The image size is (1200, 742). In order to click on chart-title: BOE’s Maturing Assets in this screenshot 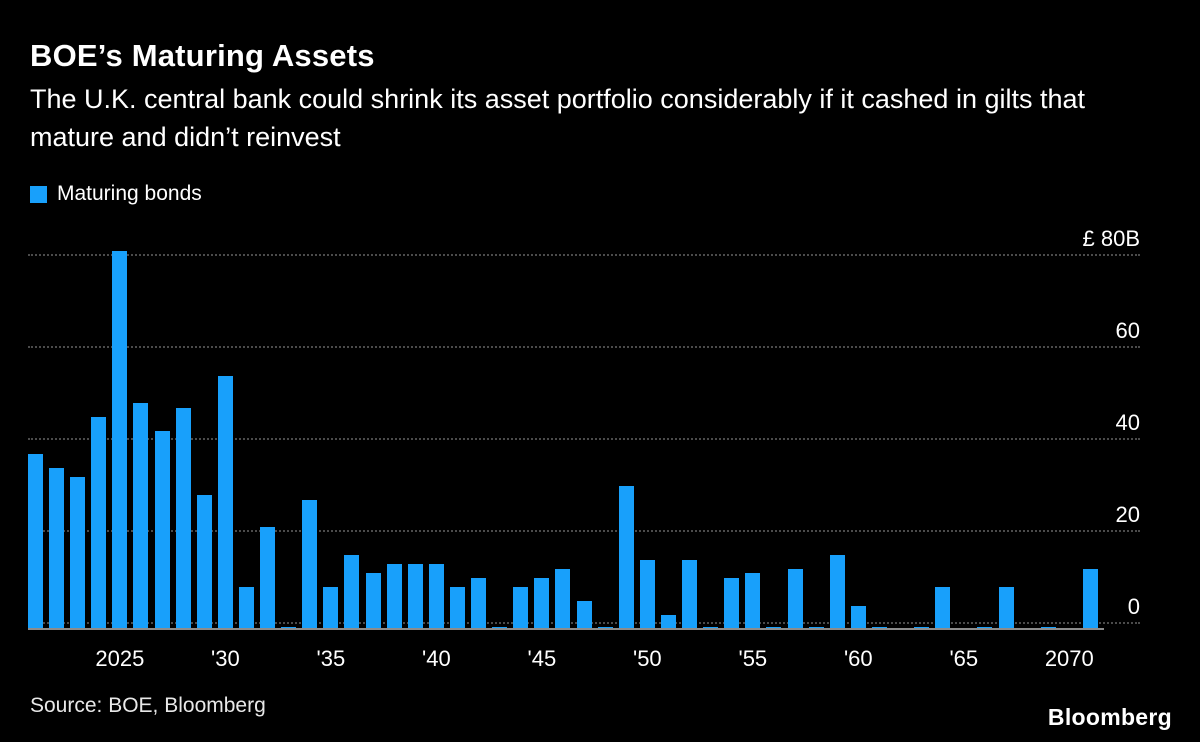, I will do `click(202, 55)`.